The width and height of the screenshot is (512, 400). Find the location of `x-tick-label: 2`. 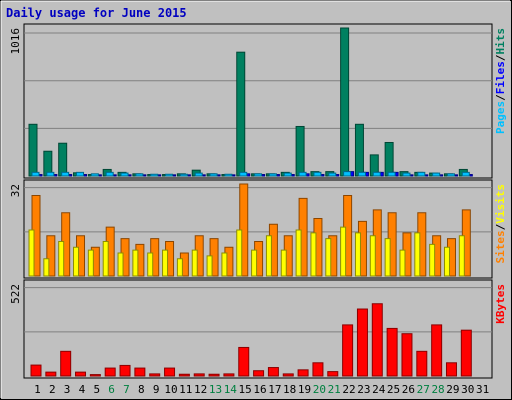

x-tick-label: 2 is located at coordinates (52, 389).